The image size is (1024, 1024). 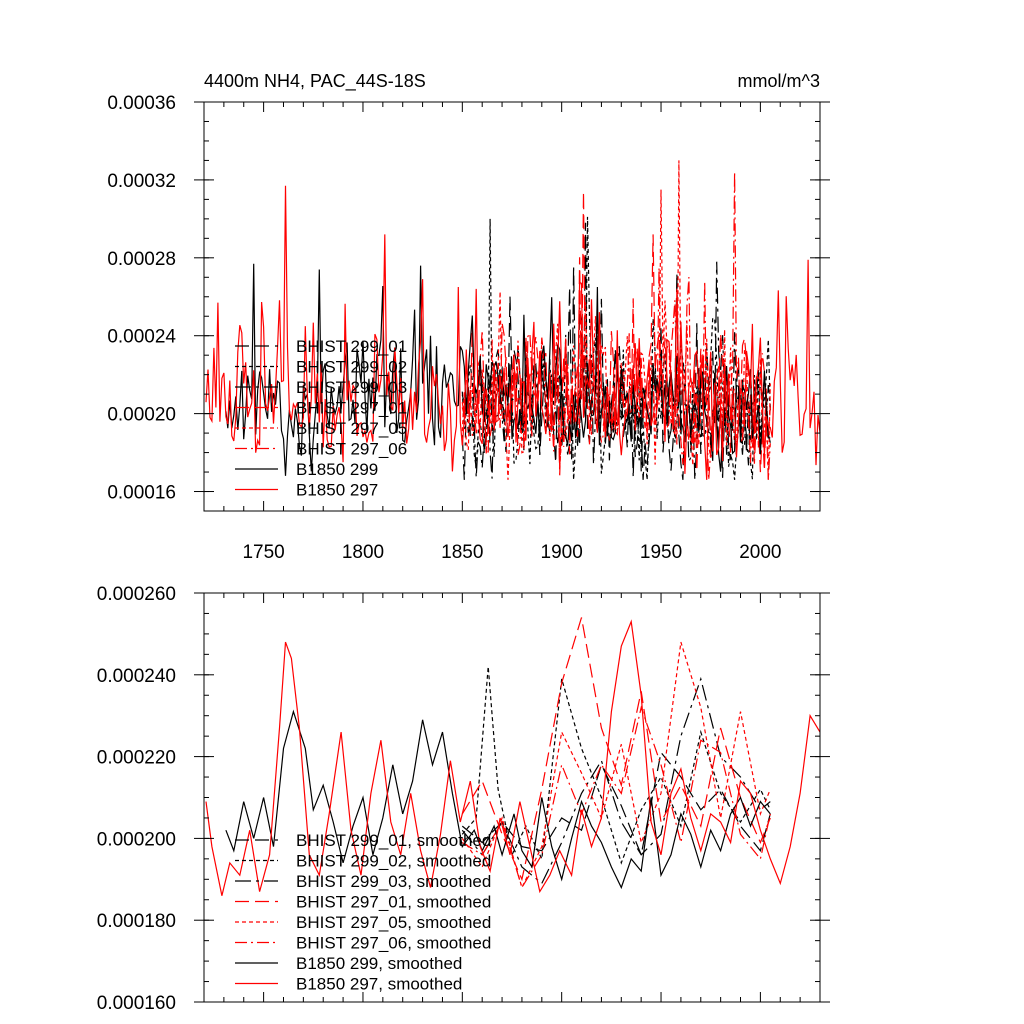 What do you see at coordinates (393, 881) in the screenshot?
I see `legend-label: BHIST 299_03, smoothed` at bounding box center [393, 881].